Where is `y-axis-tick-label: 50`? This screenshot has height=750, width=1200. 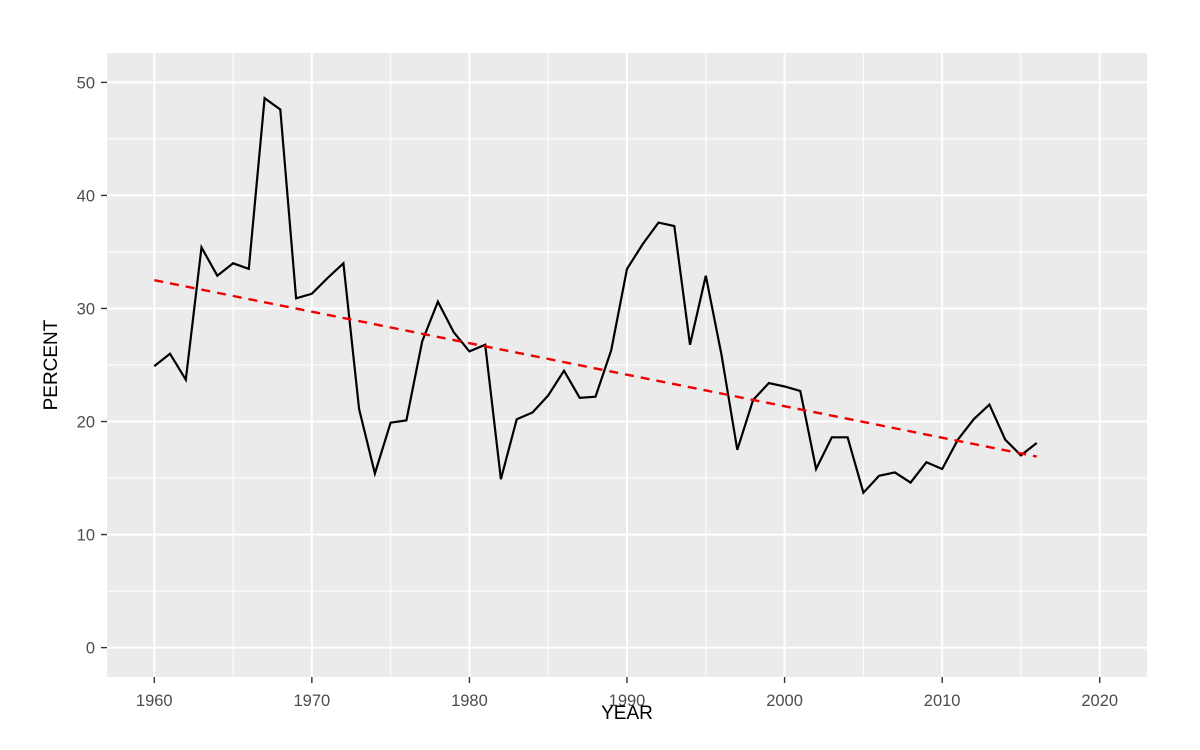 y-axis-tick-label: 50 is located at coordinates (86, 83).